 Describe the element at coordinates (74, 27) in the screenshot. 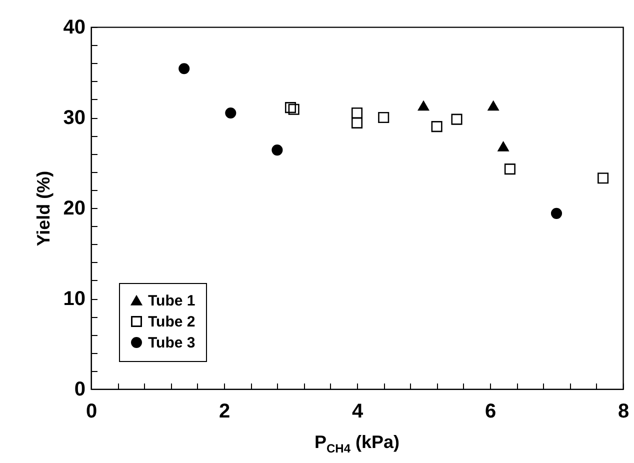

I see `y-tick-label: 40` at that location.